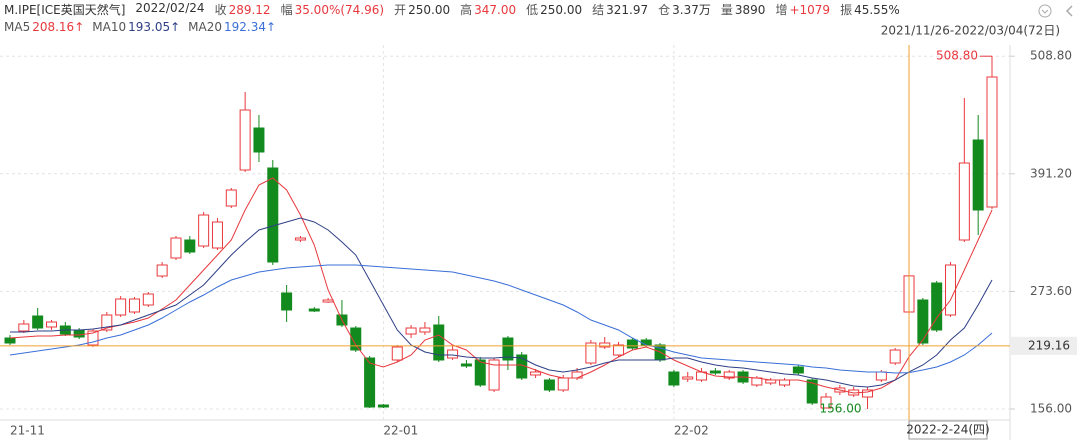 This screenshot has width=1080, height=440. Describe the element at coordinates (750, 10) in the screenshot. I see `quote-value: 3890` at that location.